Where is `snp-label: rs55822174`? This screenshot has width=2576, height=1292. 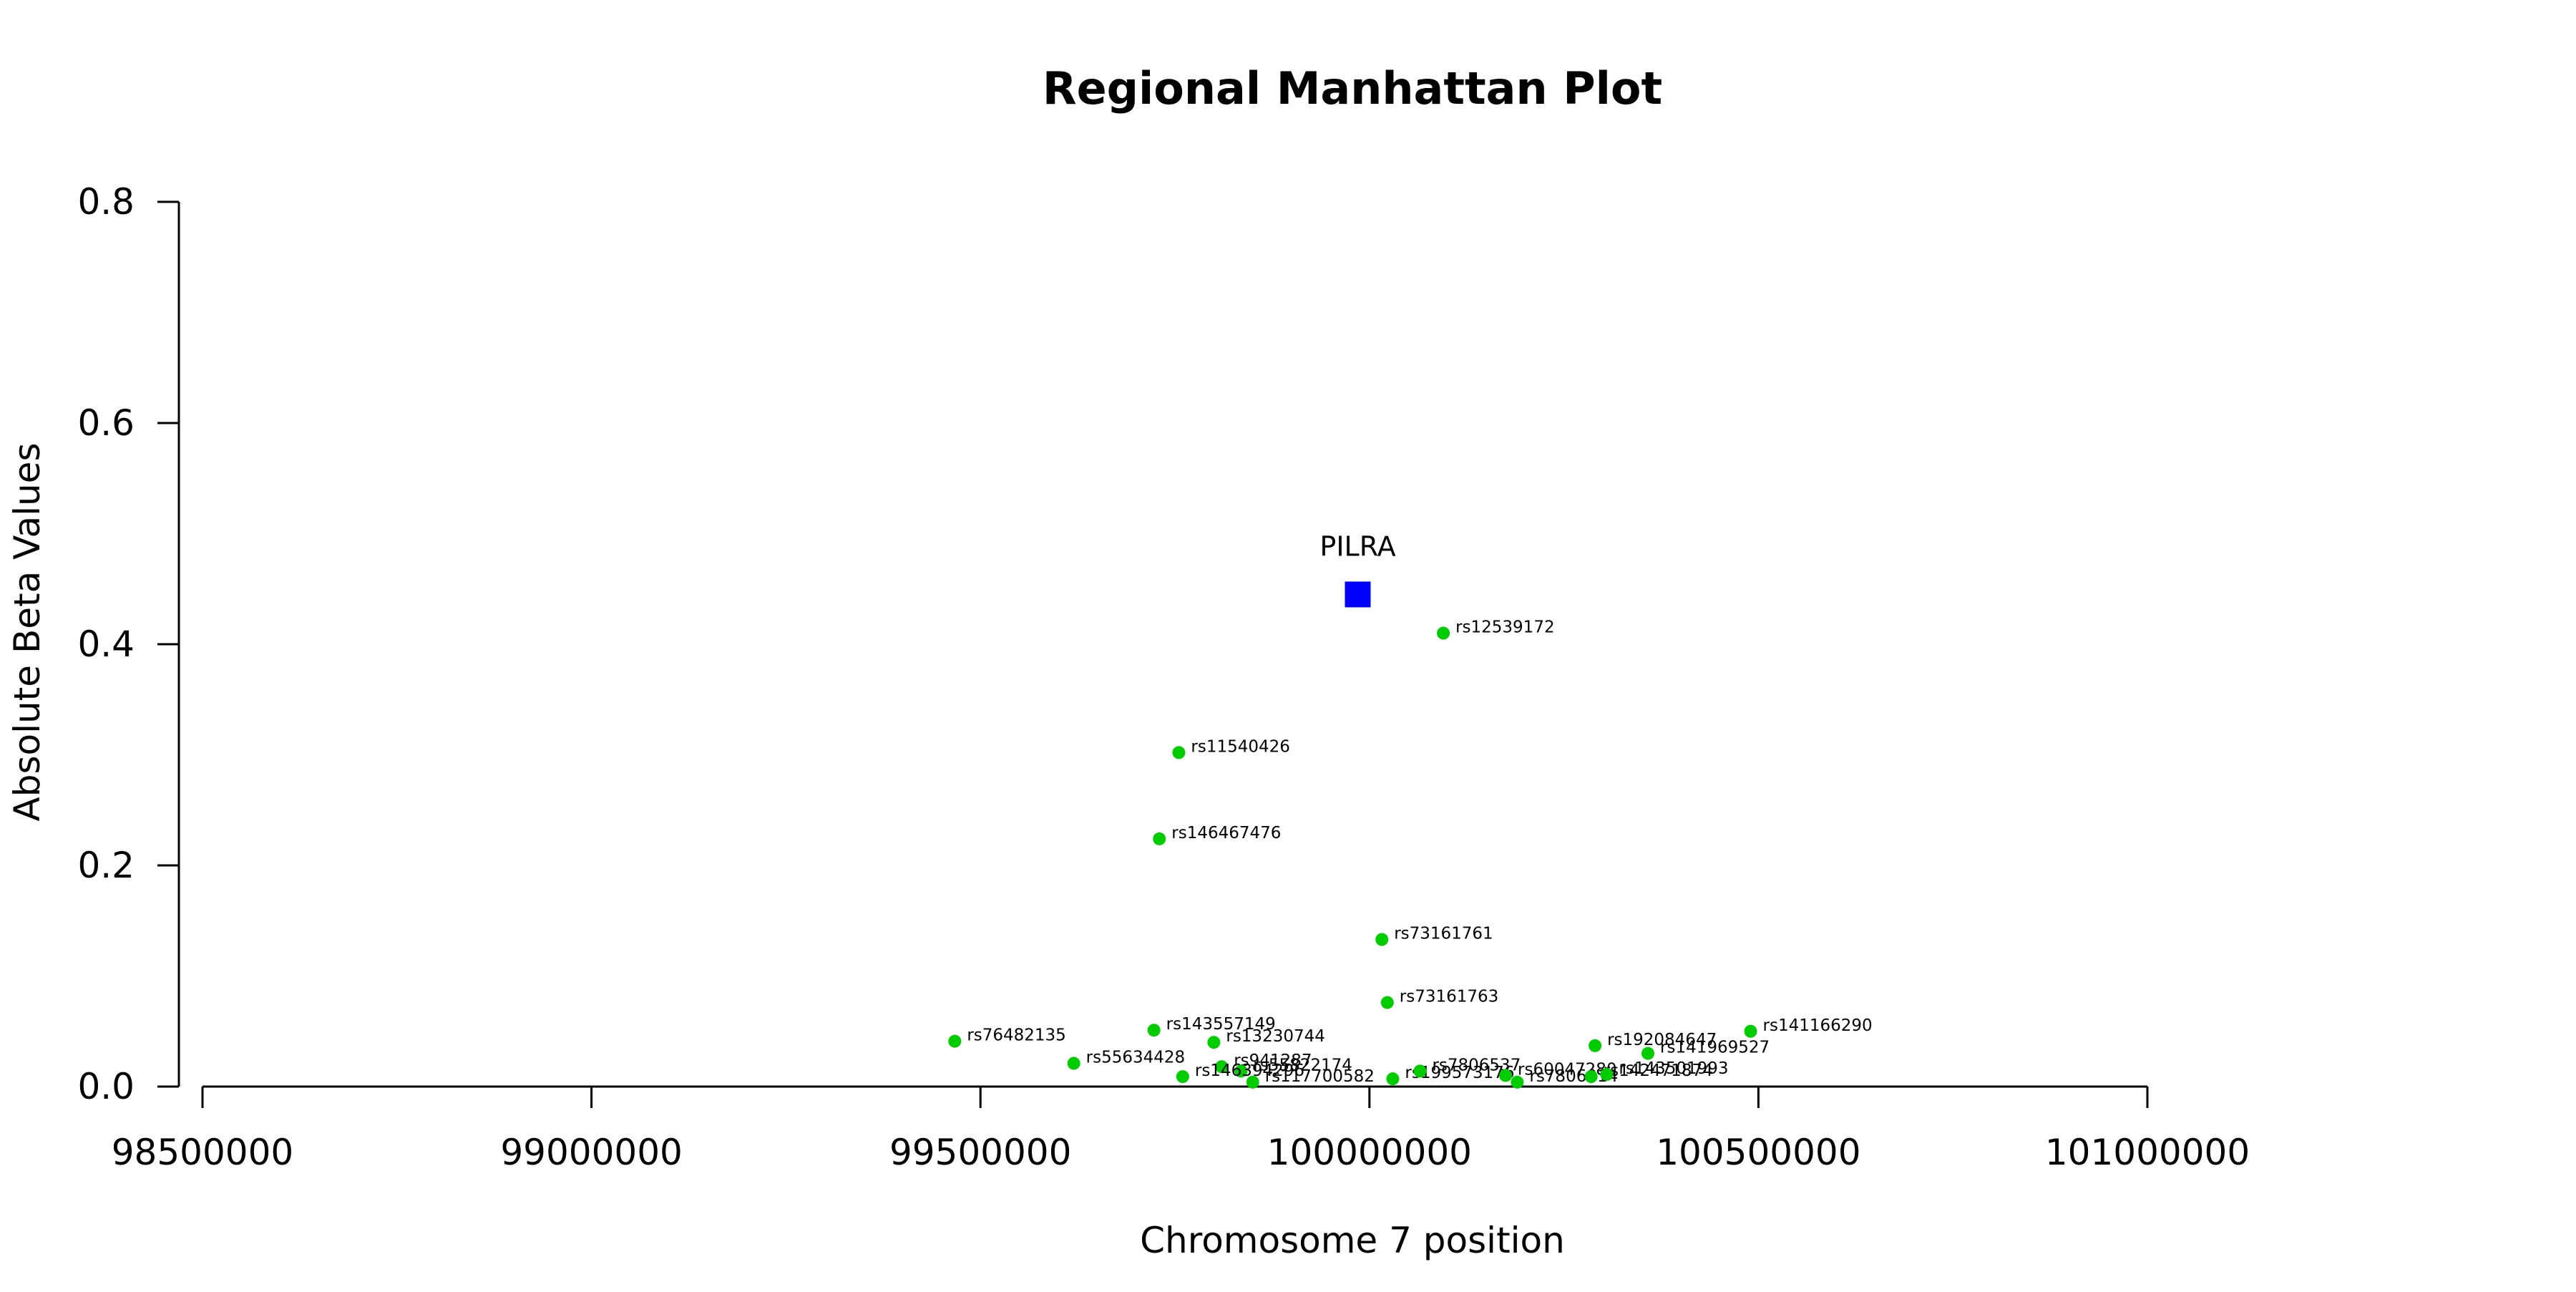 snp-label: rs55822174 is located at coordinates (1302, 1065).